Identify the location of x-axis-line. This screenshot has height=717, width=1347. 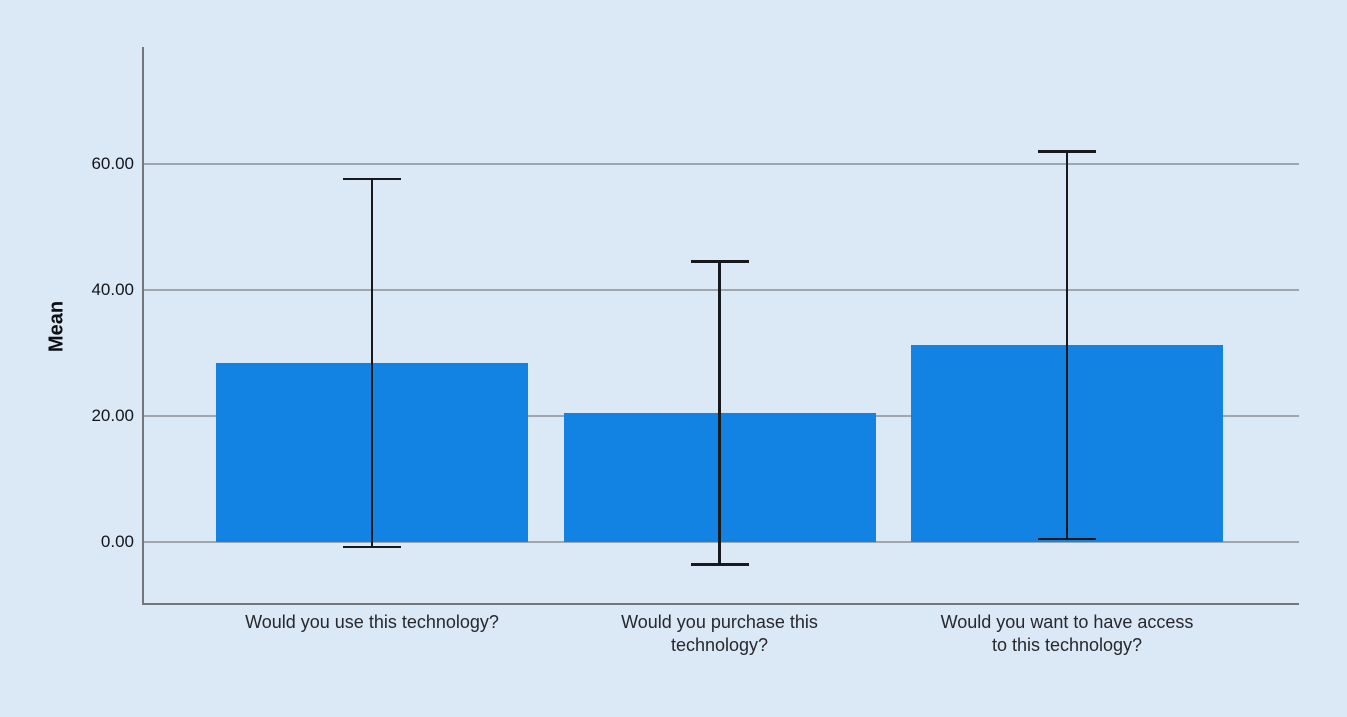
(720, 604).